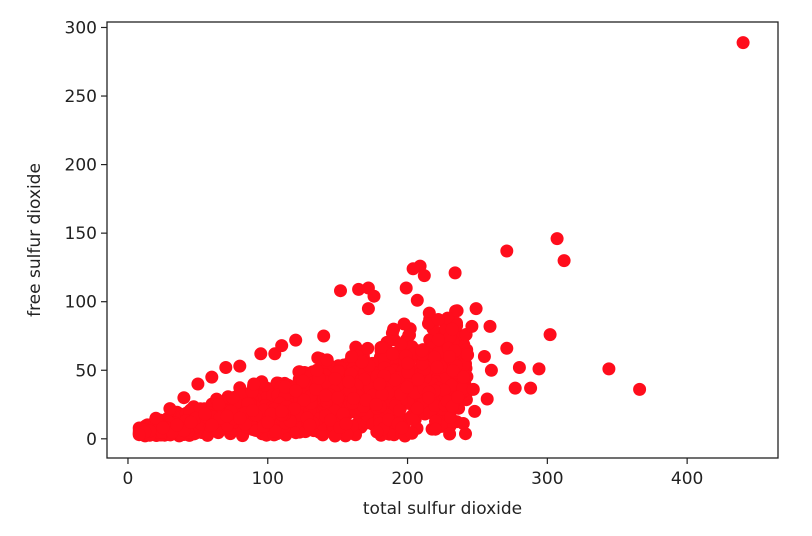 The image size is (812, 536). What do you see at coordinates (442, 509) in the screenshot?
I see `x-axis-label: total sulfur dioxide` at bounding box center [442, 509].